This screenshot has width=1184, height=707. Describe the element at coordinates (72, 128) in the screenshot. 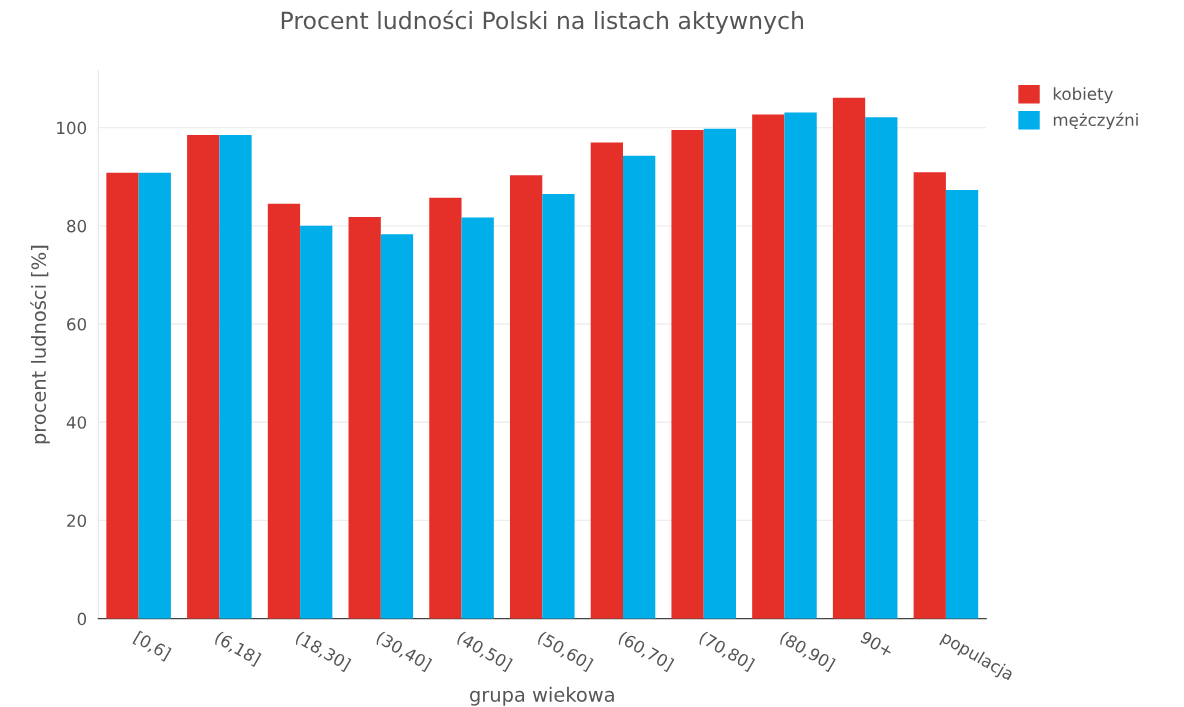

I see `y-tick-label: 100` at that location.